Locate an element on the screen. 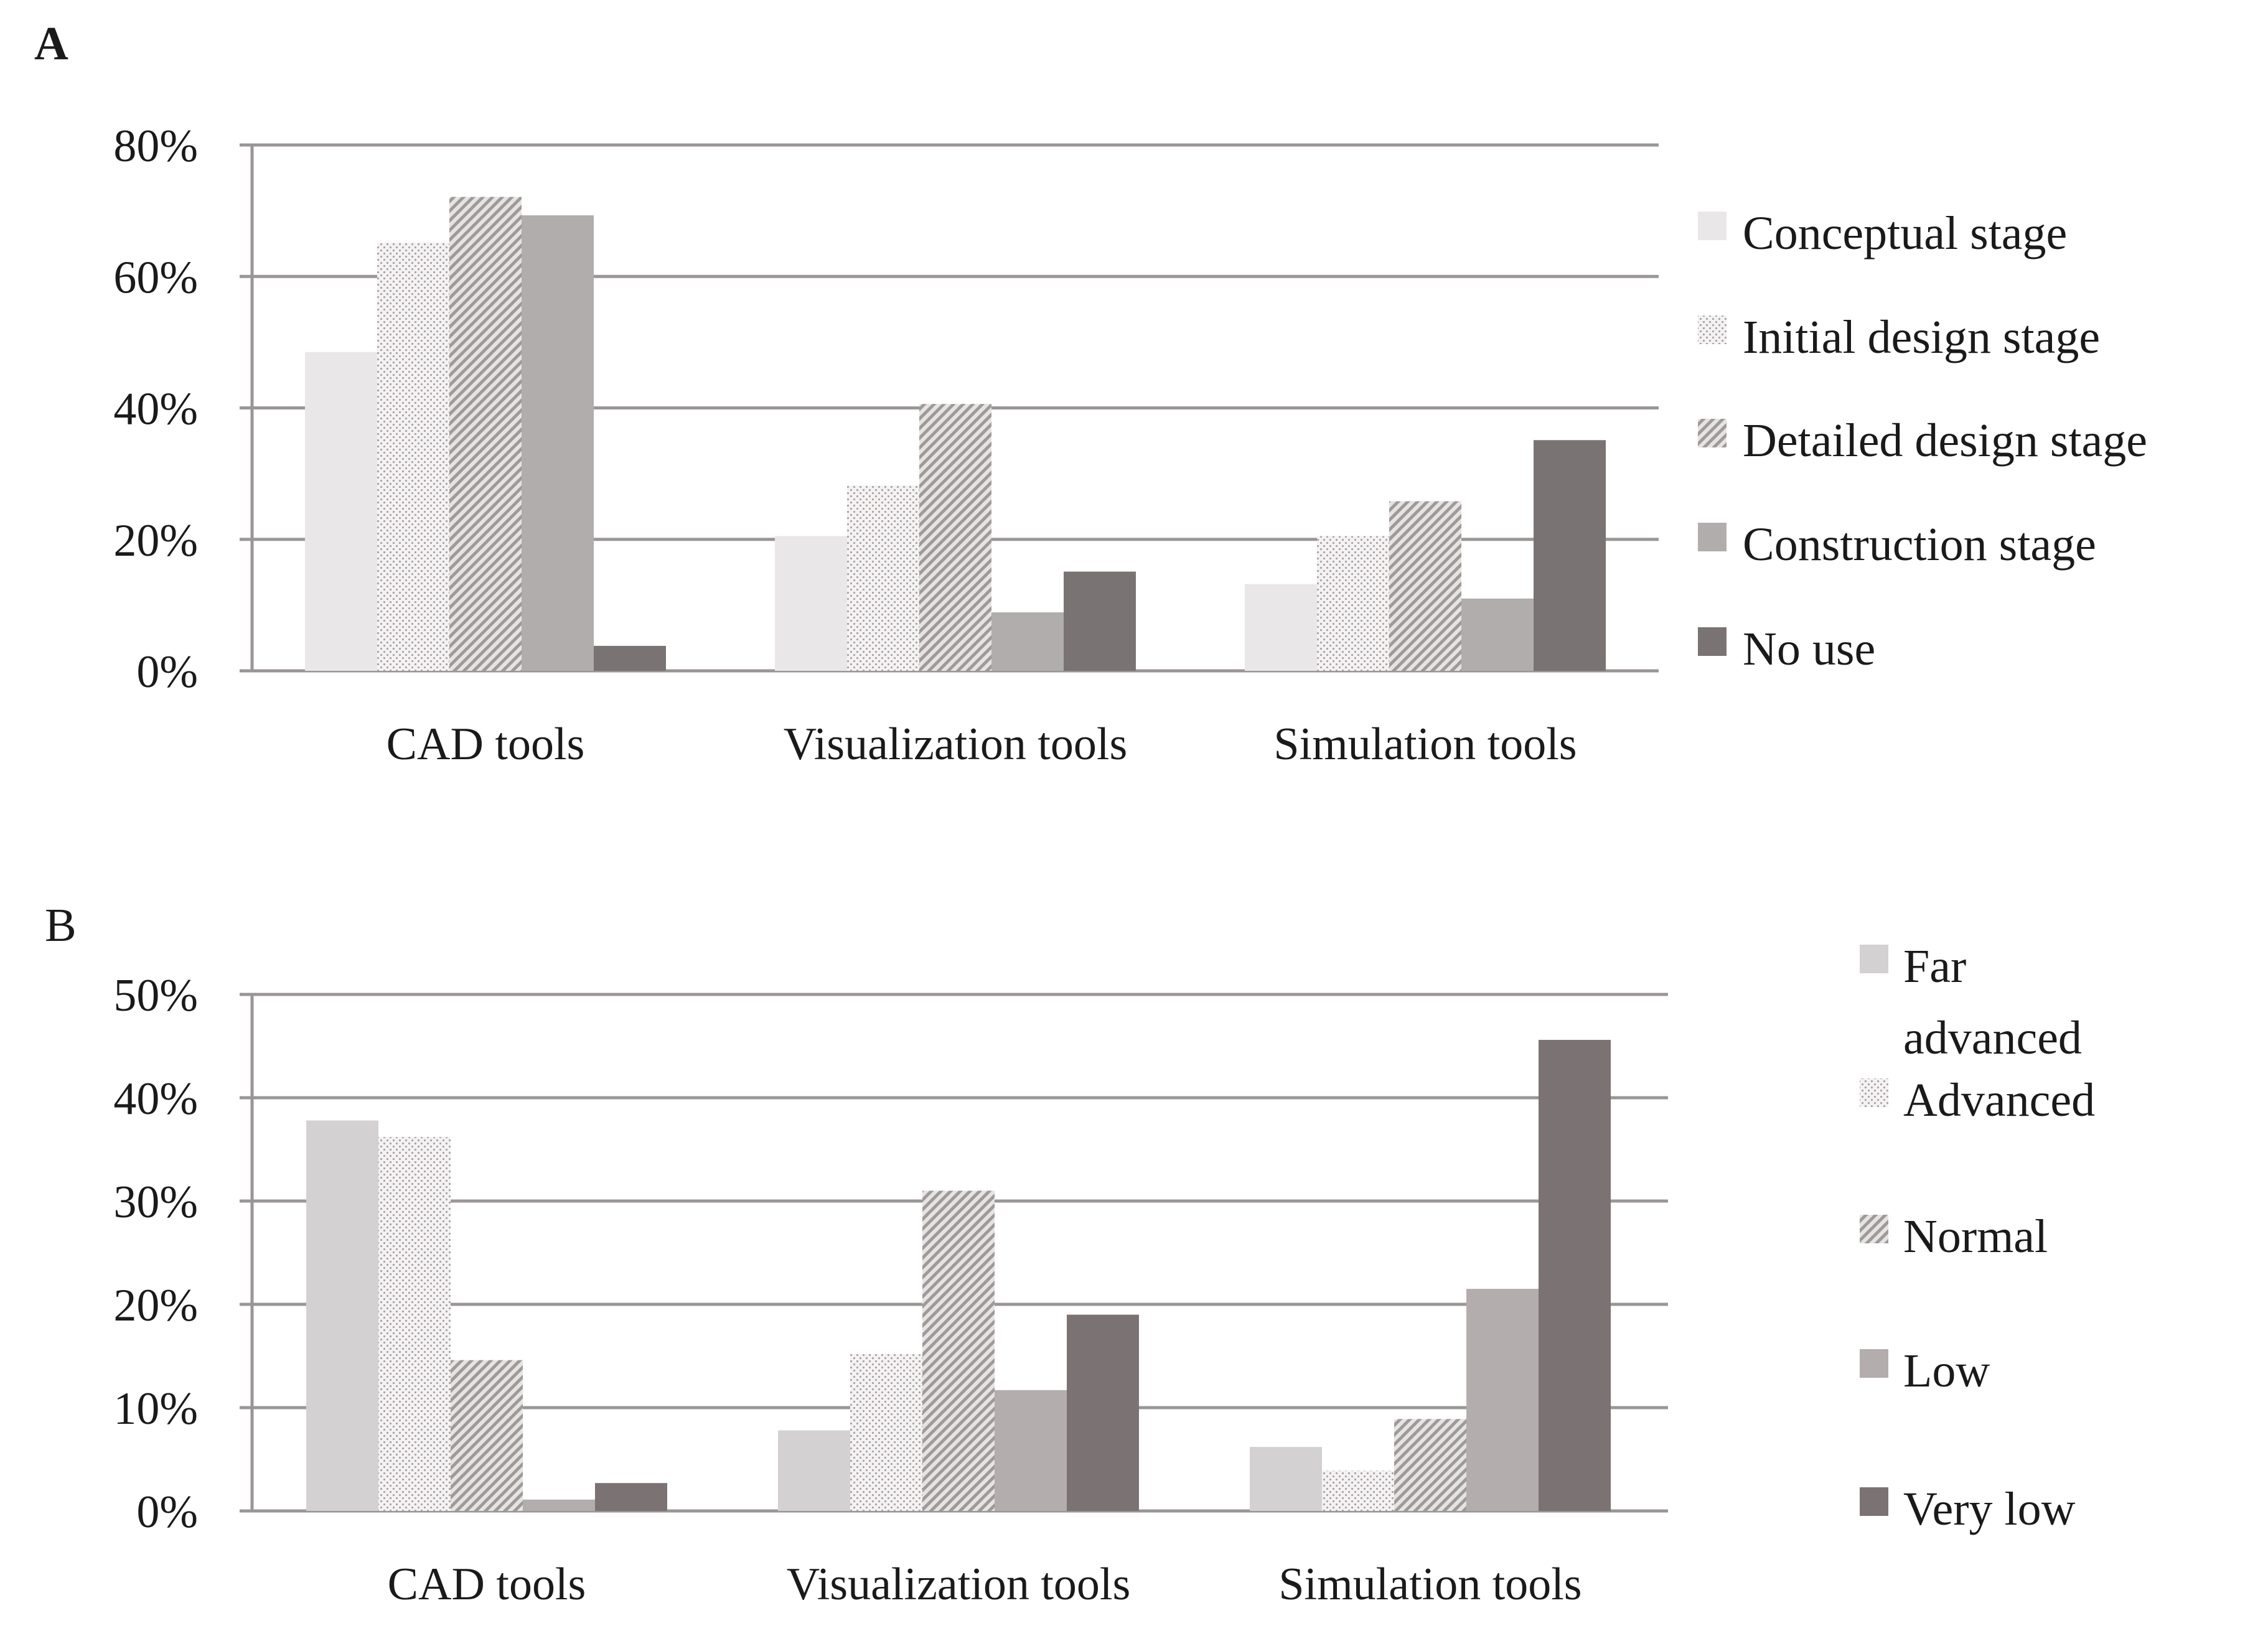 The width and height of the screenshot is (2268, 1641). legend-label: Advanced is located at coordinates (1999, 1100).